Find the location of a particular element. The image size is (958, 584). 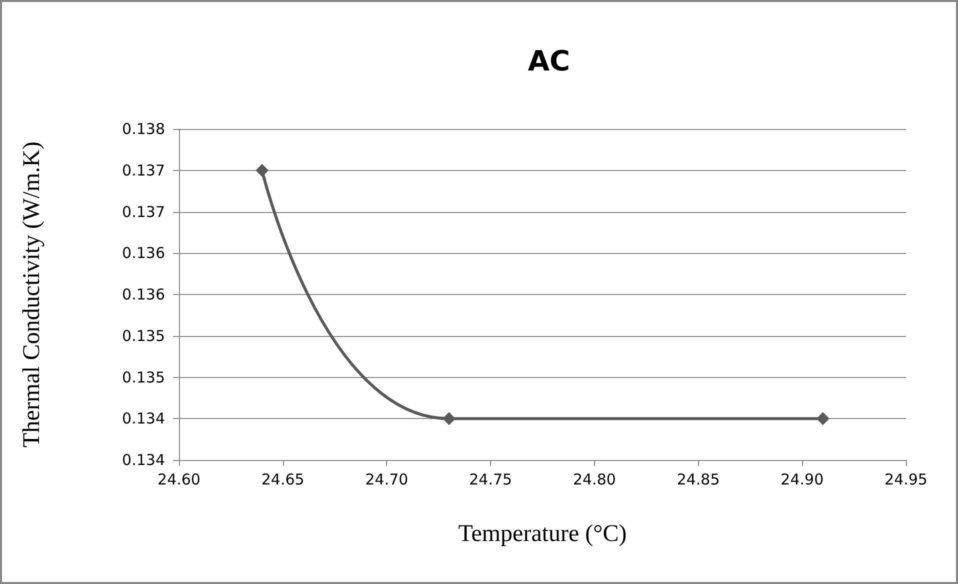

x-tick-label: 24.75 is located at coordinates (490, 479).